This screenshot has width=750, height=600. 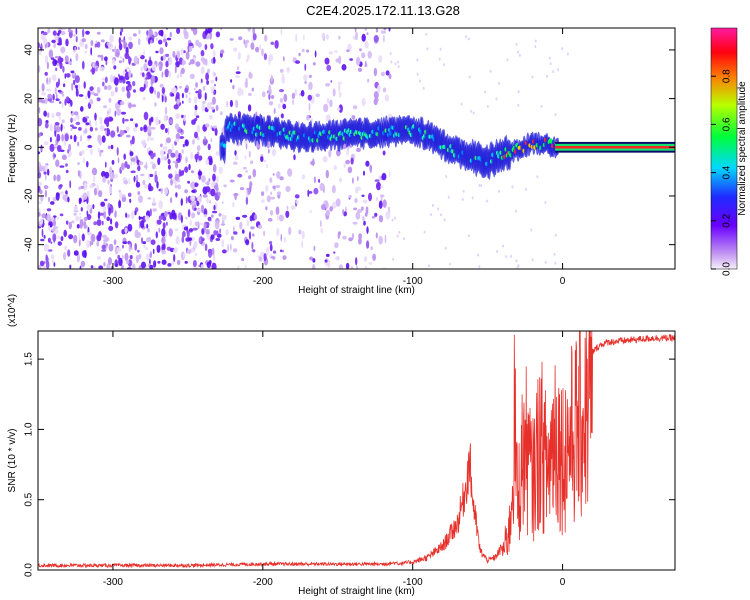 What do you see at coordinates (29, 99) in the screenshot?
I see `top-y-tick-label: 20` at bounding box center [29, 99].